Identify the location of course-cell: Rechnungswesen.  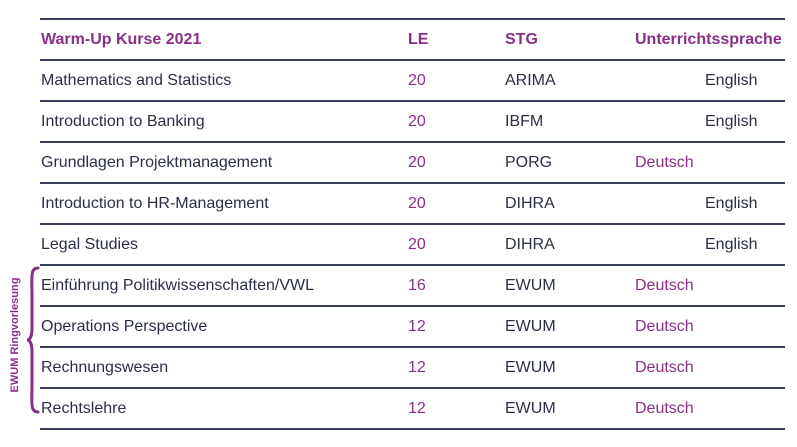
(105, 367).